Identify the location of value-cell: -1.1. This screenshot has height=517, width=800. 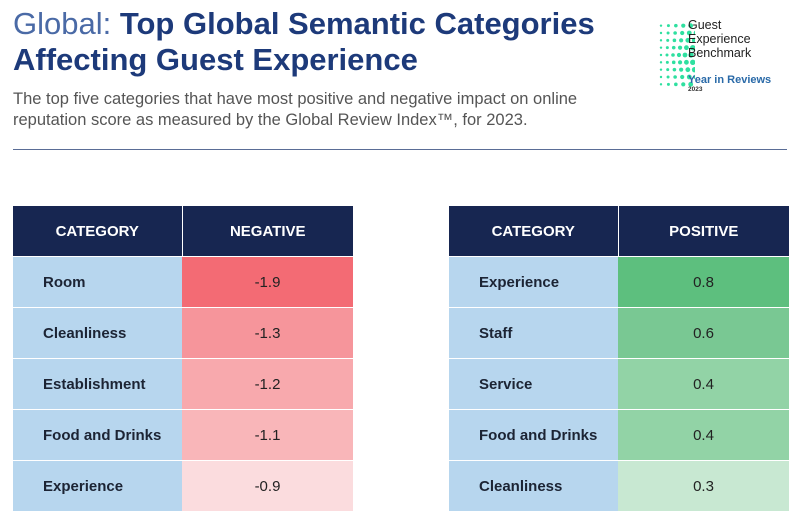
(267, 435).